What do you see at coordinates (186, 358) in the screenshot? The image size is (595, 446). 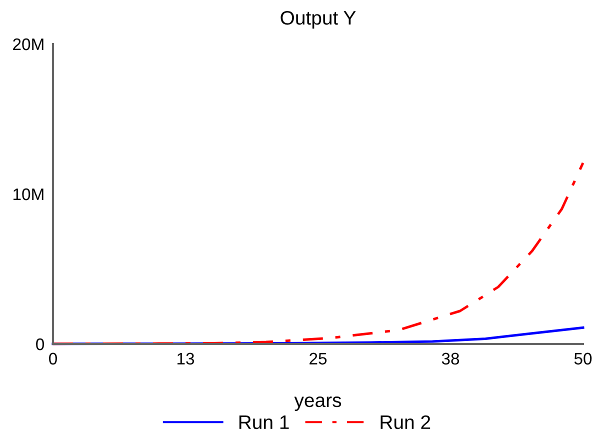 I see `x-tick-label: 13` at bounding box center [186, 358].